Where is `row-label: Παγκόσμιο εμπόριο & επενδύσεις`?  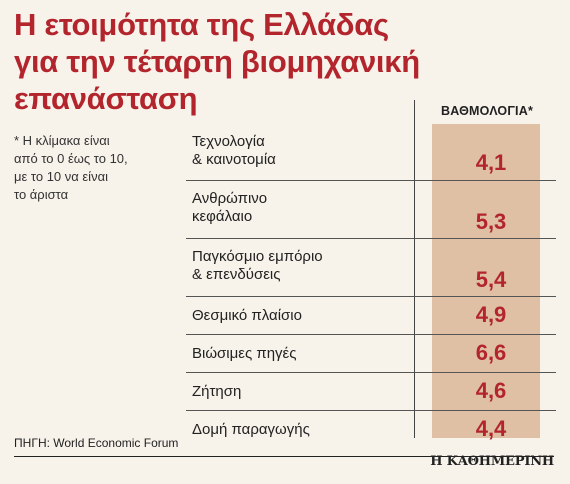 row-label: Παγκόσμιο εμπόριο & επενδύσεις is located at coordinates (257, 266).